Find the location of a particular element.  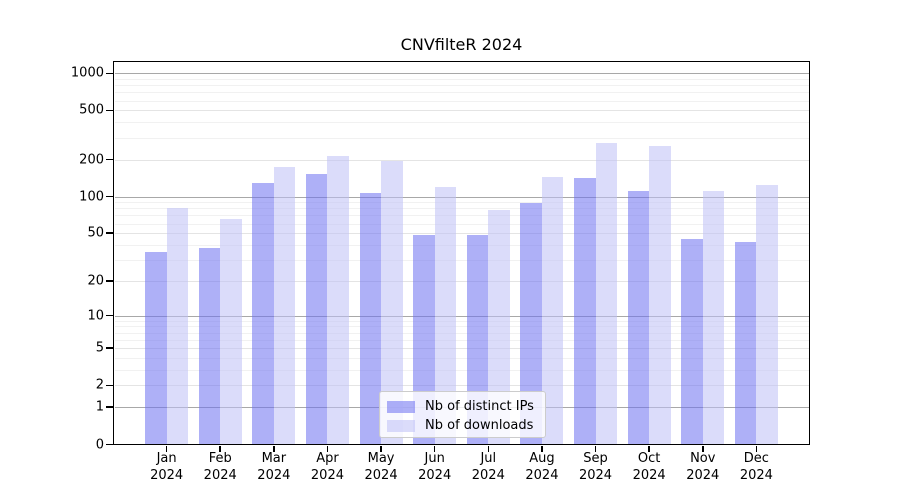

y-tick-label: 50 is located at coordinates (95, 233).